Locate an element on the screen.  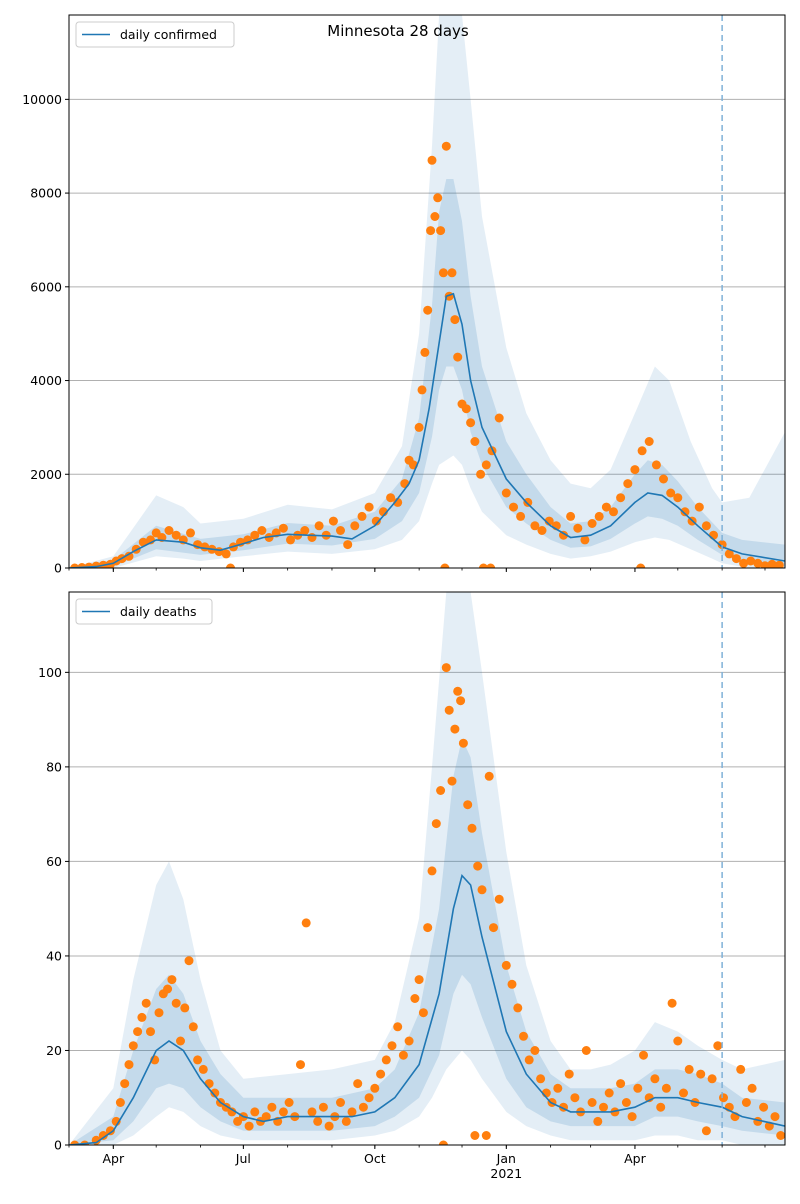
y-tick-label: 8000 is located at coordinates (46, 193).